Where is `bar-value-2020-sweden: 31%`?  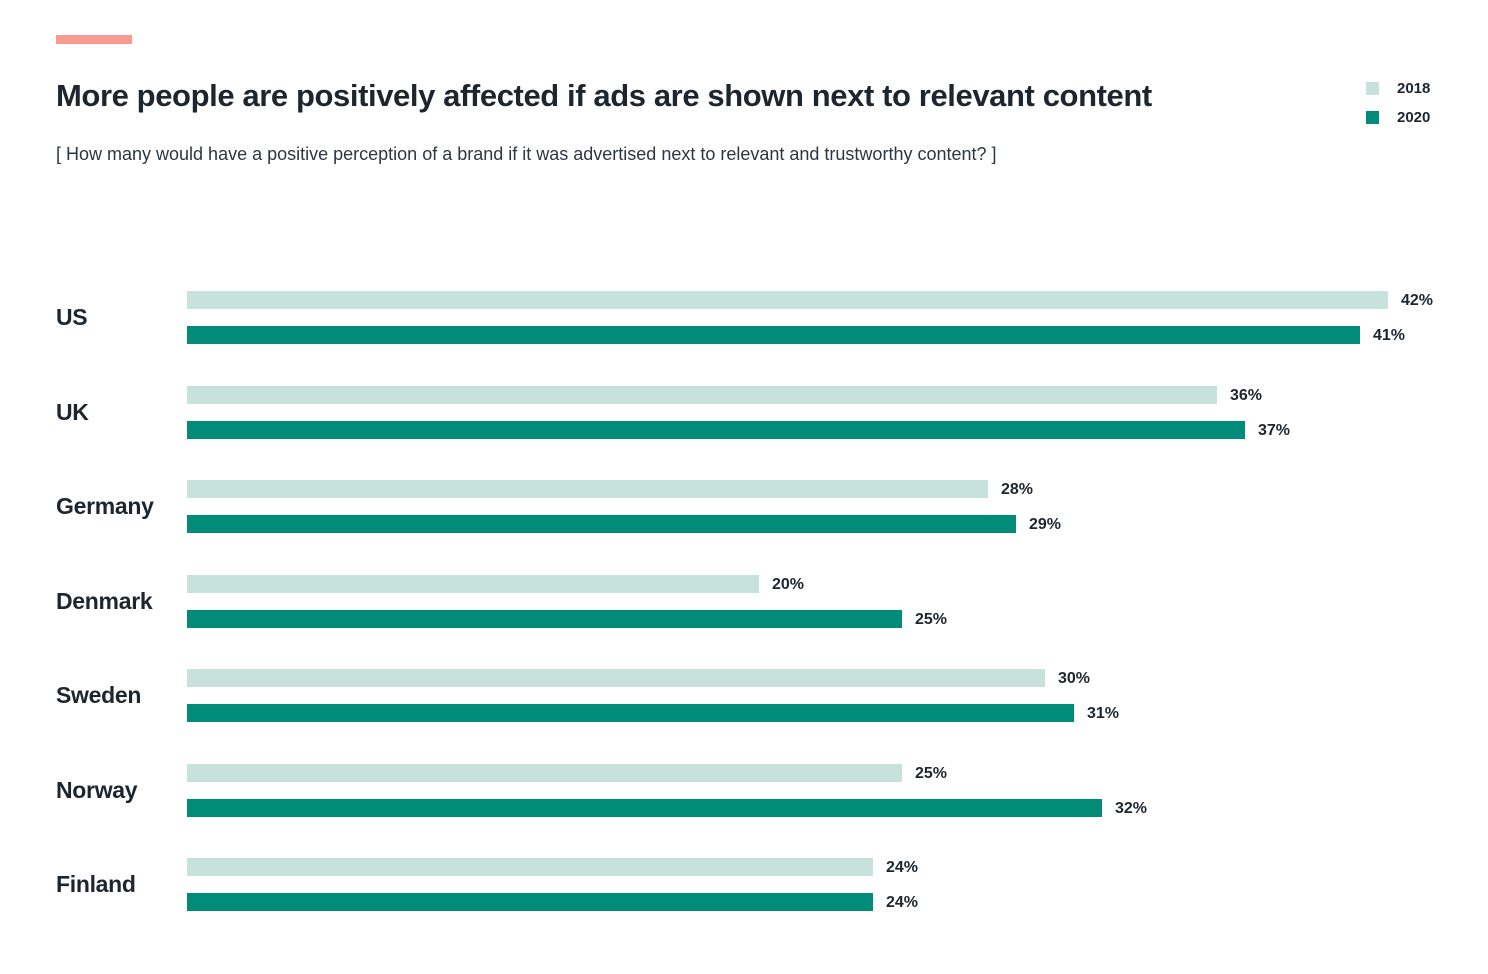 bar-value-2020-sweden: 31% is located at coordinates (1103, 713).